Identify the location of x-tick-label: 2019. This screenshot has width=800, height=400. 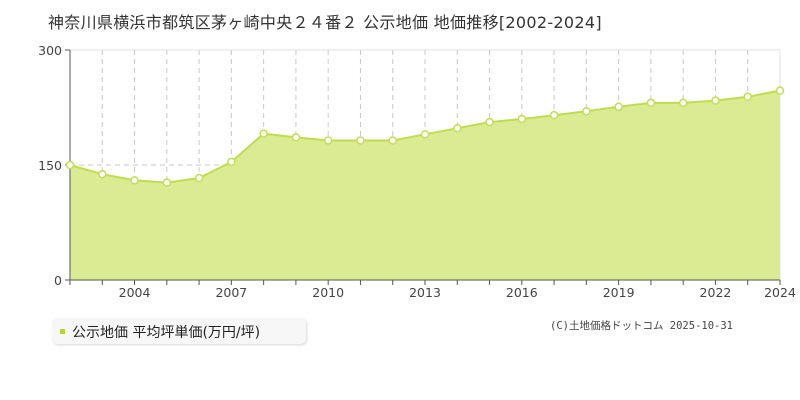
(619, 292).